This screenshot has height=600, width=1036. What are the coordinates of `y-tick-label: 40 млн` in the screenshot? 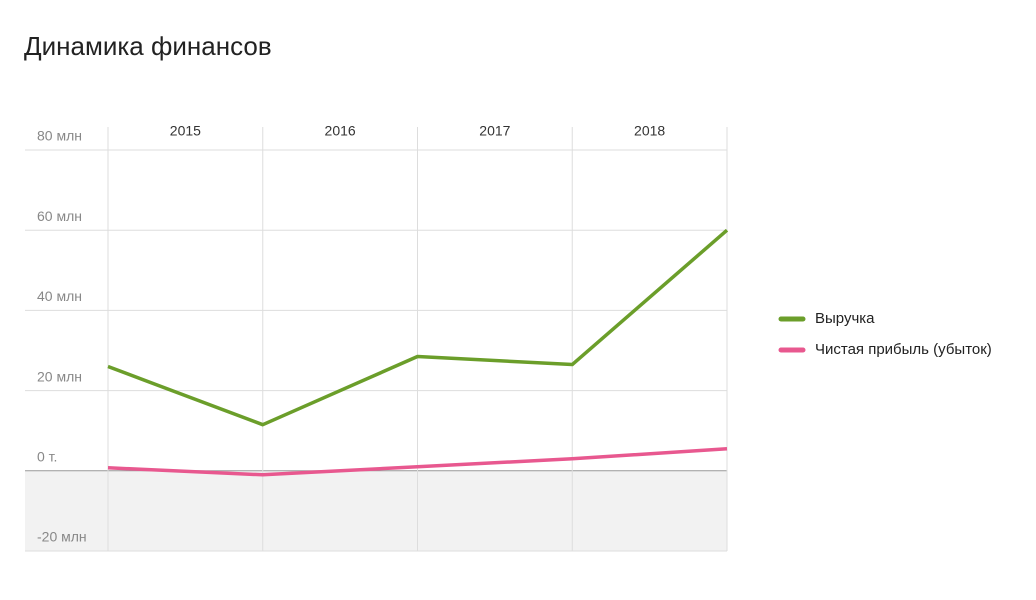 It's located at (59, 296).